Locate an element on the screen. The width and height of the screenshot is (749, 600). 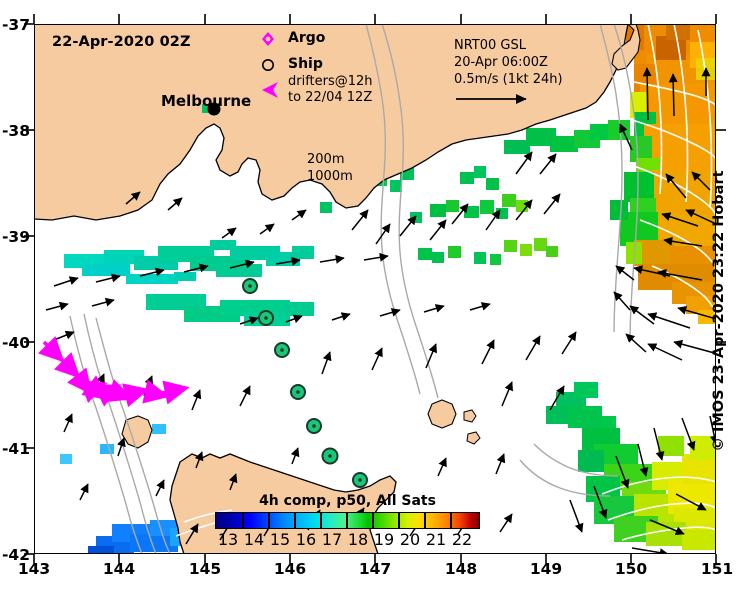
y-tick-label: -38 is located at coordinates (15, 131).